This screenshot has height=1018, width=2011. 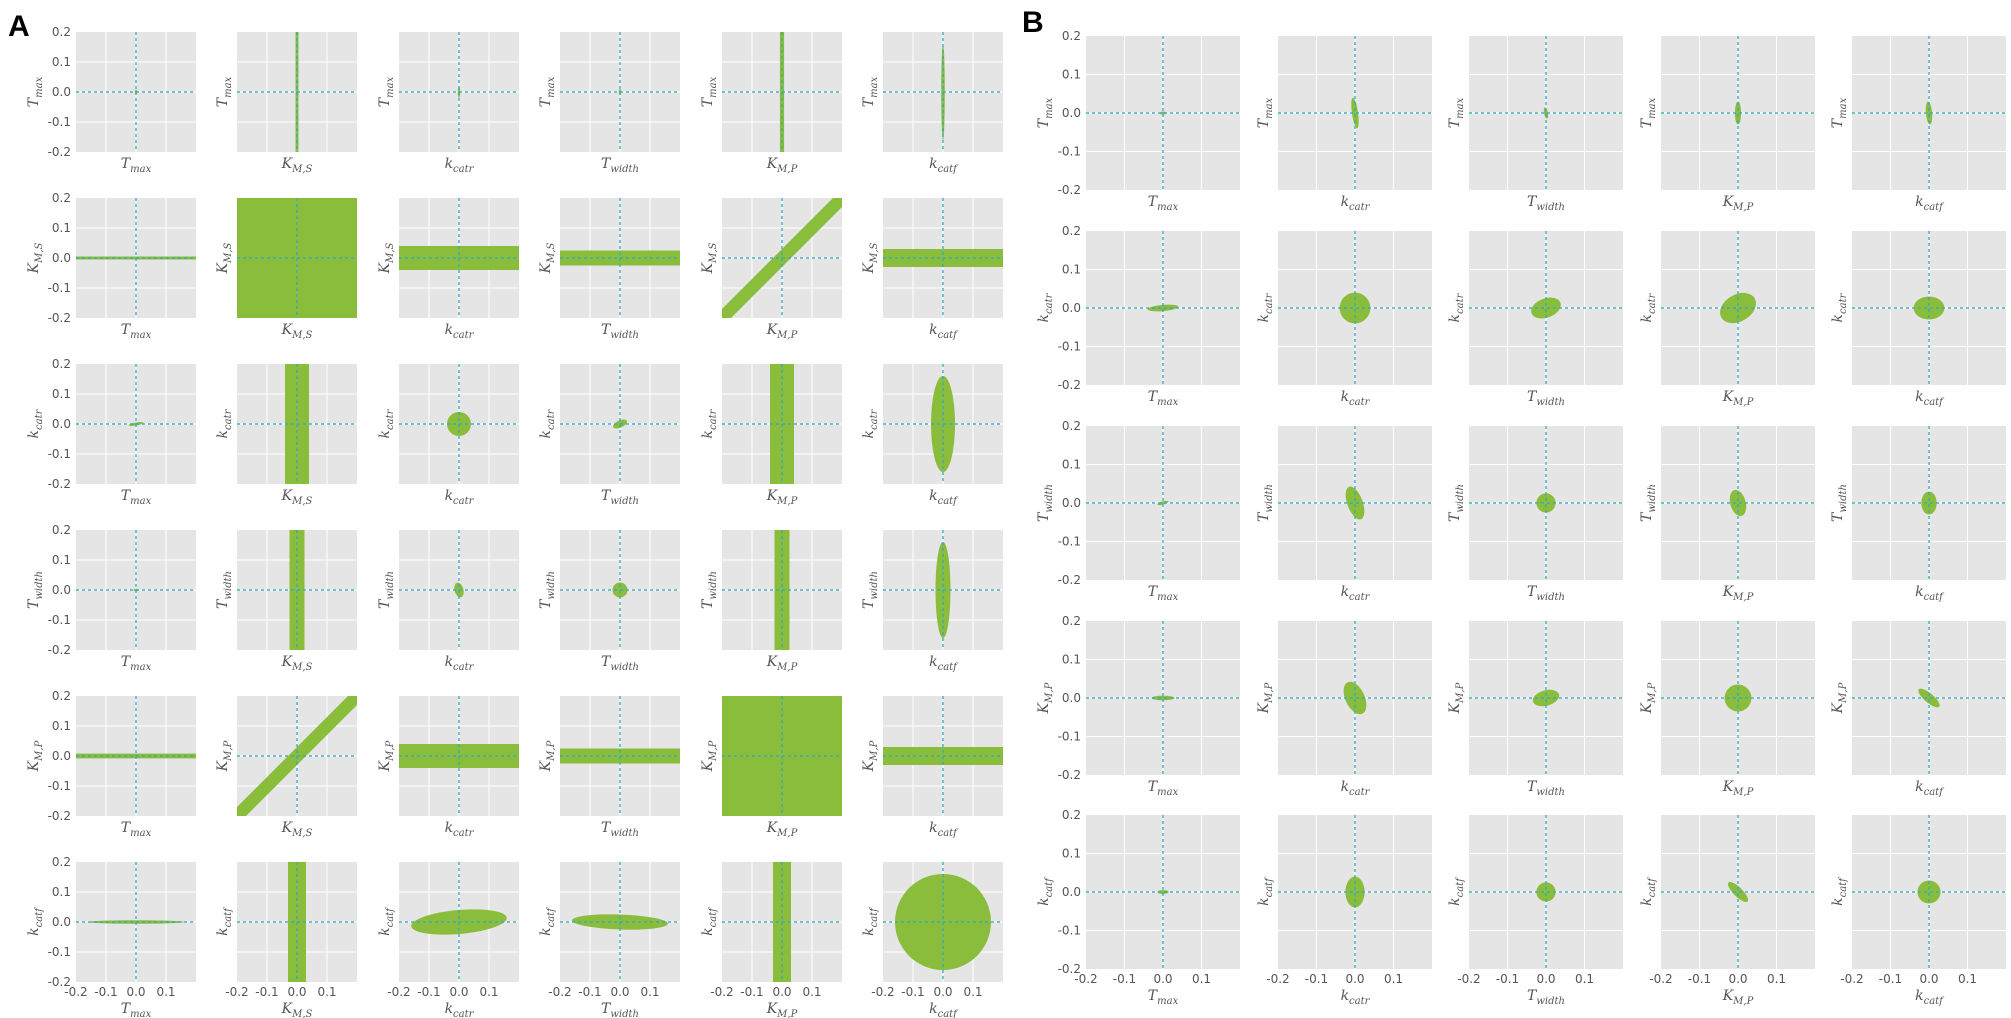 I want to click on y-axis-label-subscript: catr, so click(x=874, y=419).